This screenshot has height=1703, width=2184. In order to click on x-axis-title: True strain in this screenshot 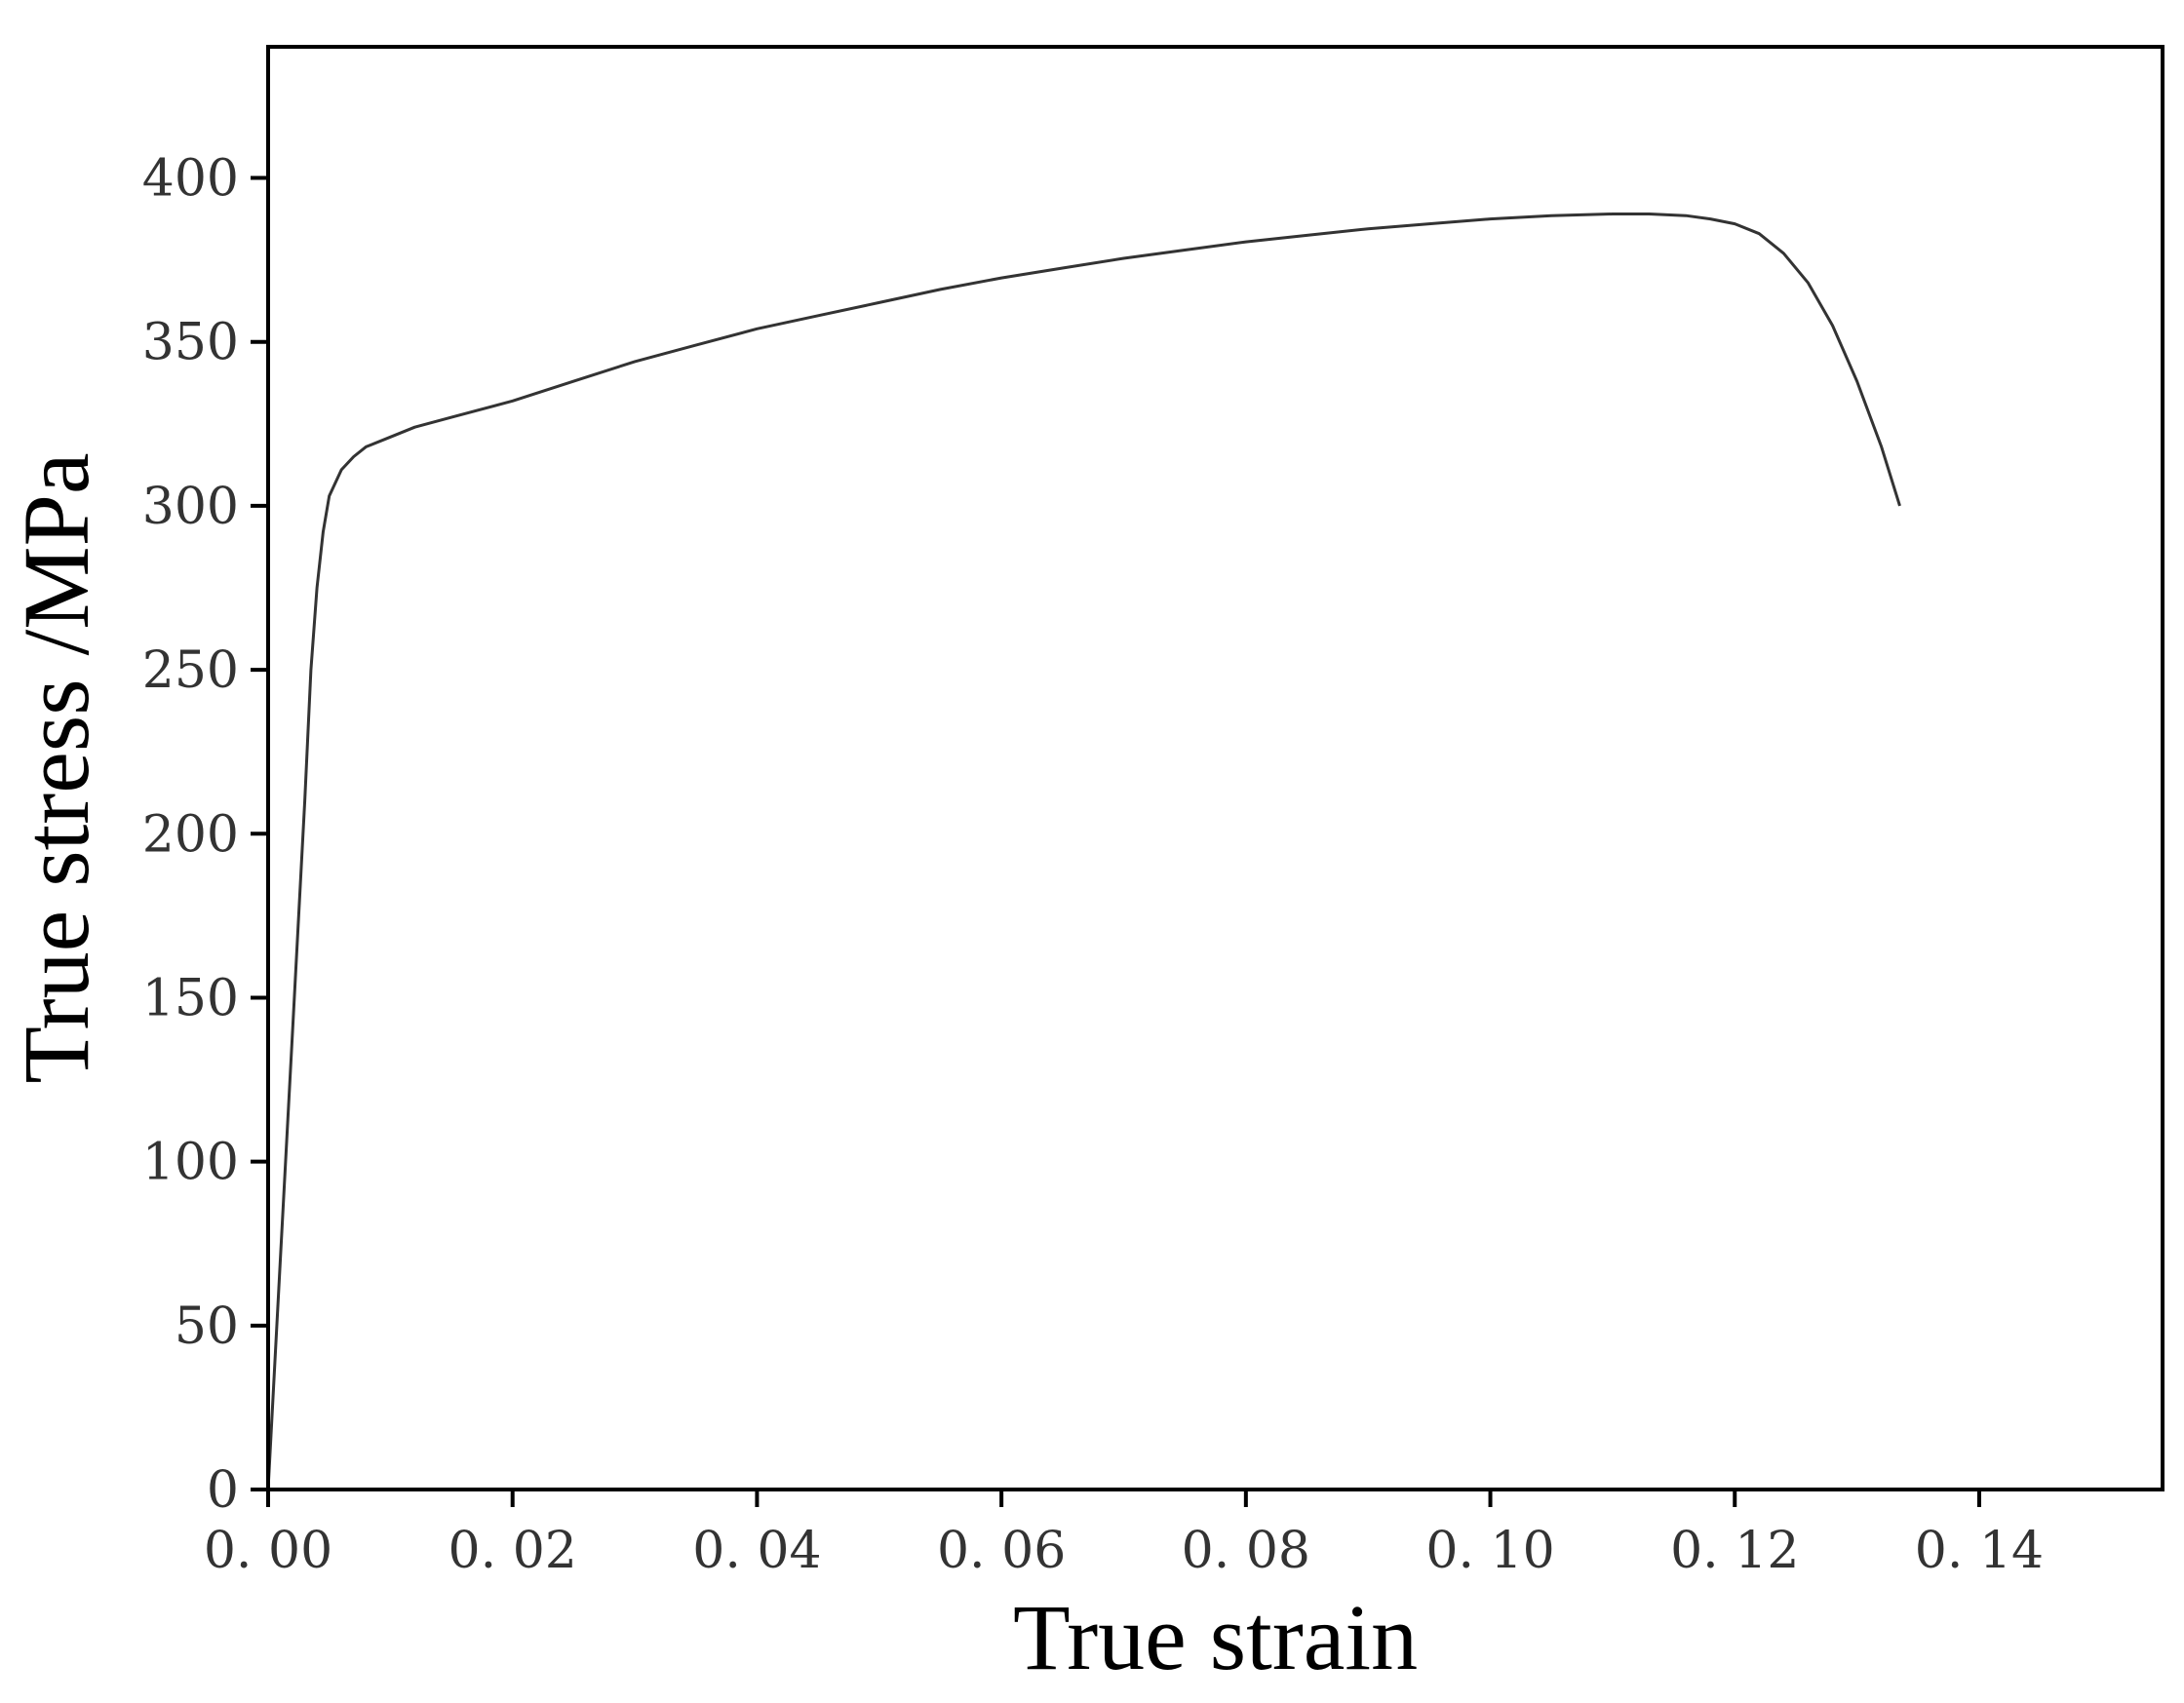, I will do `click(1215, 1637)`.